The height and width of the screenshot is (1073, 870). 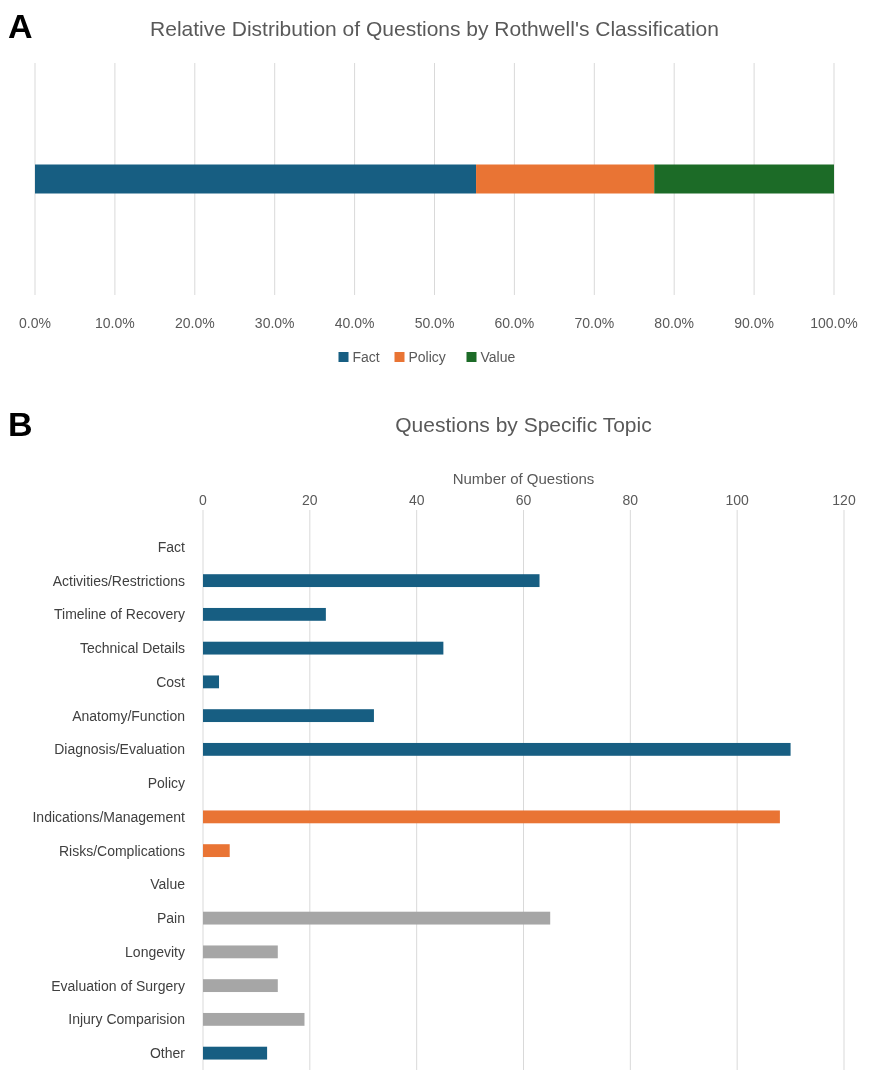 What do you see at coordinates (126, 1019) in the screenshot?
I see `y-tick-label: Injury Comparision` at bounding box center [126, 1019].